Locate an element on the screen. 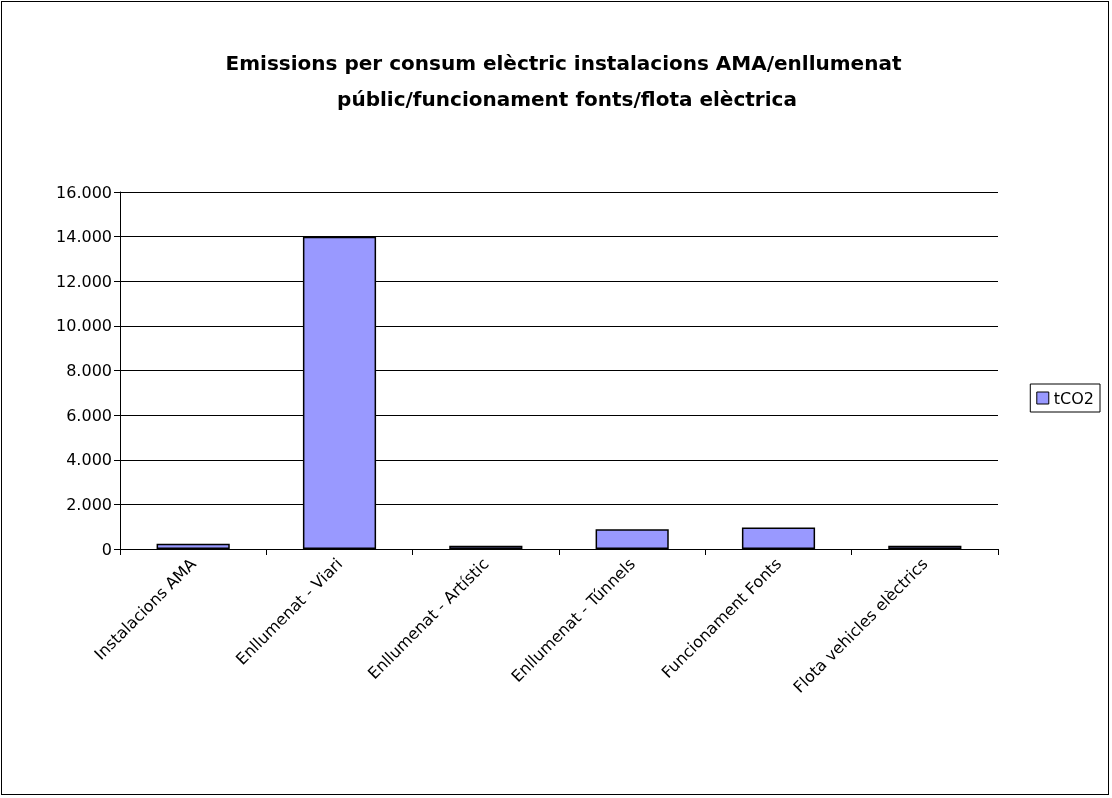  y-tick-label: 10.000 is located at coordinates (84, 326).